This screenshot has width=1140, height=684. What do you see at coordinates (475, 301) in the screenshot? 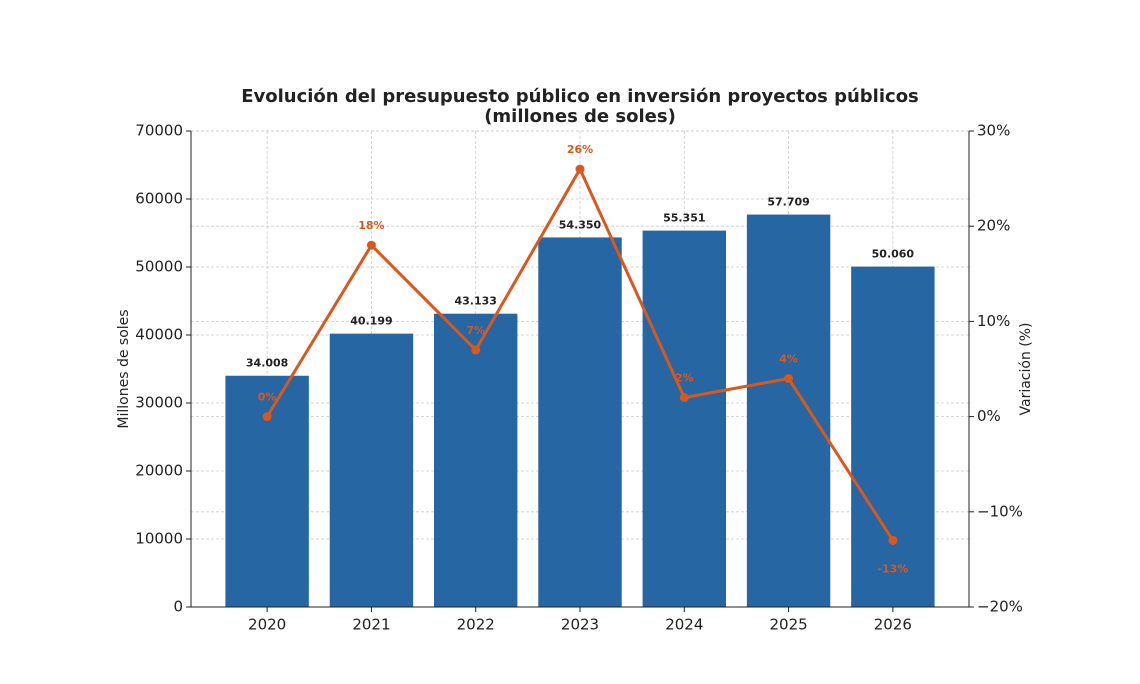
I see `bar-value-label: 43.133` at bounding box center [475, 301].